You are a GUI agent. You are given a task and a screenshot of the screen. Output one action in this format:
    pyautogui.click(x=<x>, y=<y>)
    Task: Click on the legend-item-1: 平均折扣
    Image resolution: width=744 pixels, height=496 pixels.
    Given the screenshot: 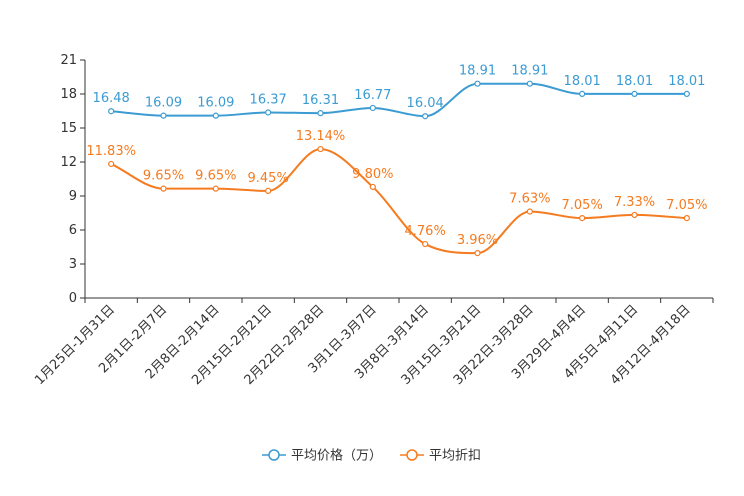 What is the action you would take?
    pyautogui.click(x=440, y=456)
    